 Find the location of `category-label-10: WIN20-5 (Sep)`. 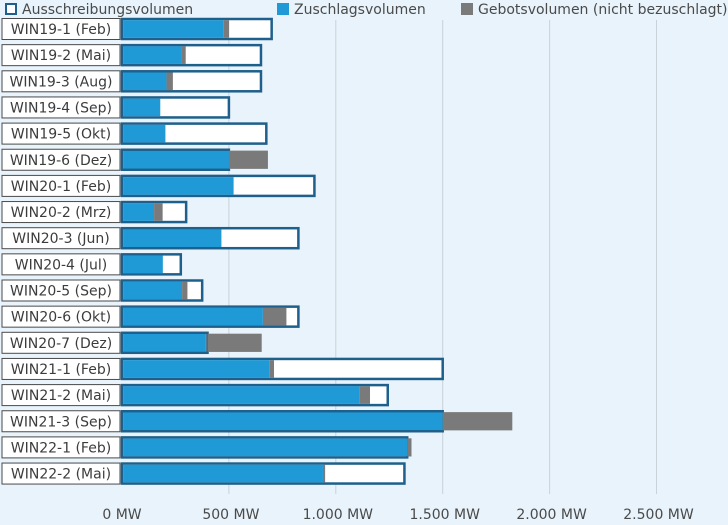

category-label-10: WIN20-5 (Sep) is located at coordinates (61, 290).